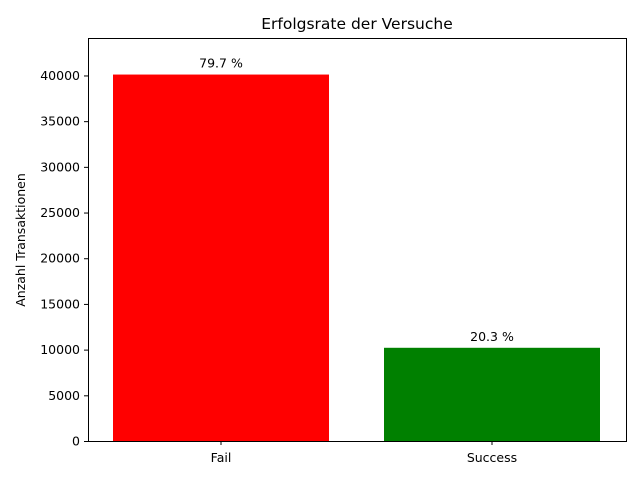 This screenshot has width=640, height=480. What do you see at coordinates (64, 395) in the screenshot?
I see `y-tick-label: 5000` at bounding box center [64, 395].